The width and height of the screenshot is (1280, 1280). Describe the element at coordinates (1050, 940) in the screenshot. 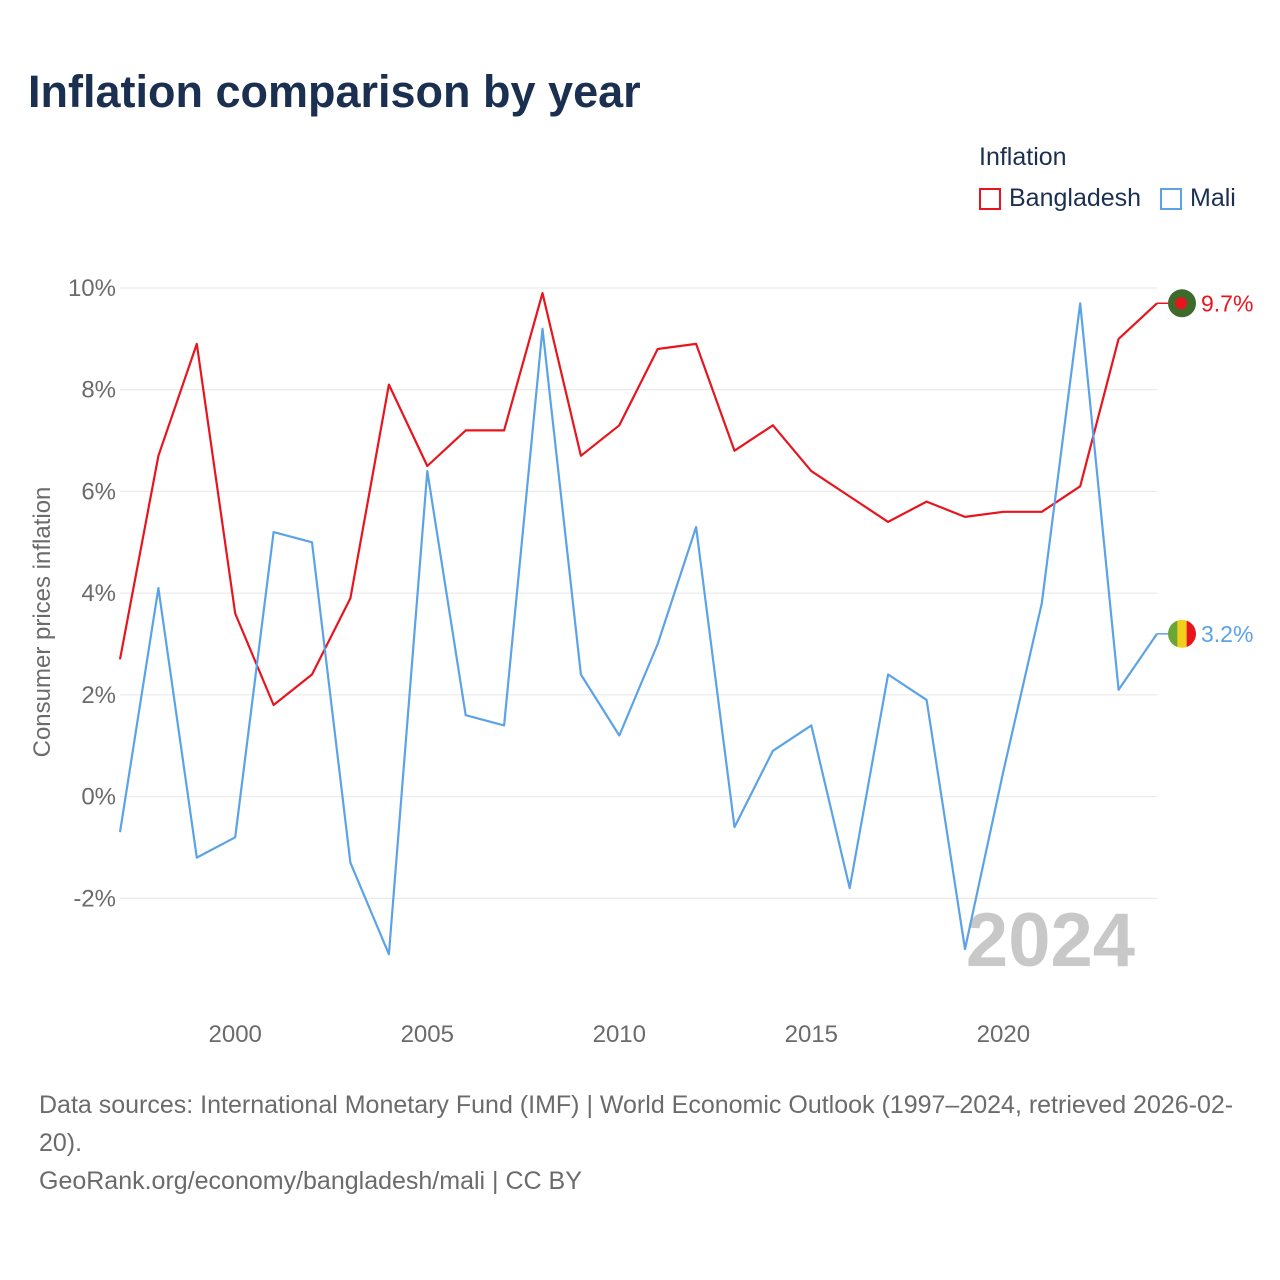

I see `year-watermark: 2024` at that location.